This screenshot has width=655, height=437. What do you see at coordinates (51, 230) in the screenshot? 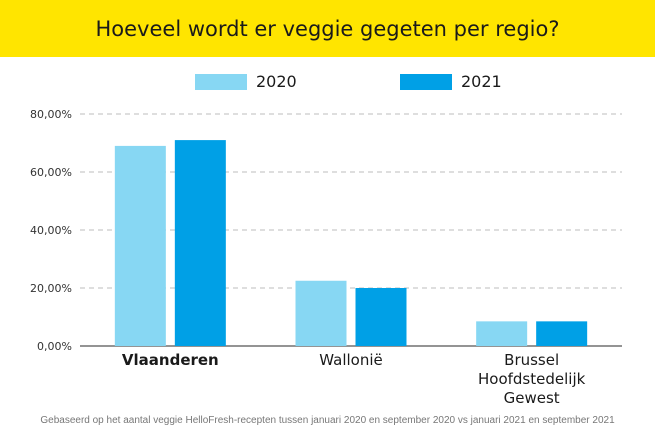
I see `y-tick-label: 40,00%` at bounding box center [51, 230].